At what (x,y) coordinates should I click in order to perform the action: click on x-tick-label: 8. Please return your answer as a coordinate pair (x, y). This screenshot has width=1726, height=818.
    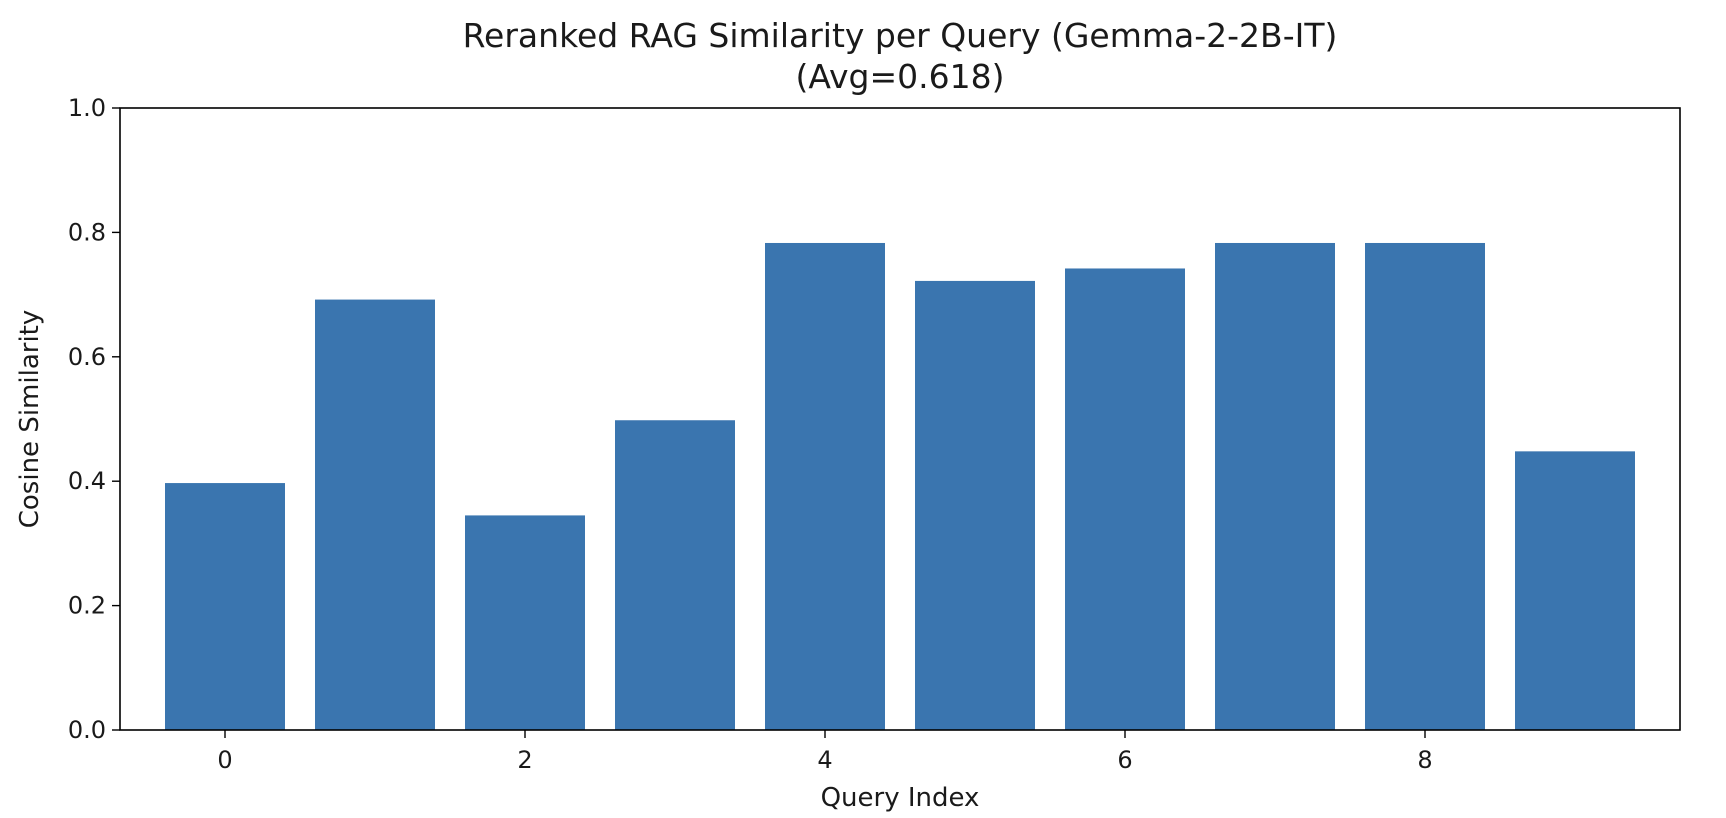
    Looking at the image, I should click on (1424, 760).